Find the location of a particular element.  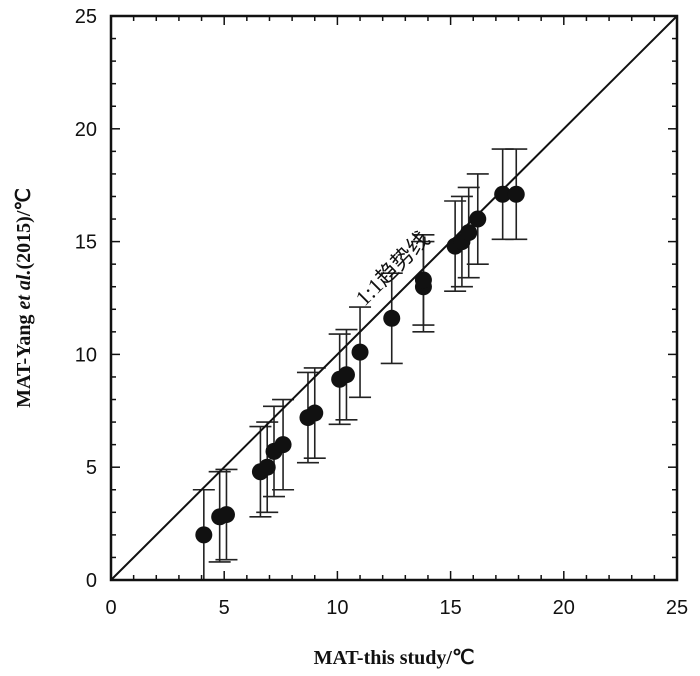

x-tick-label: 20 is located at coordinates (564, 608).